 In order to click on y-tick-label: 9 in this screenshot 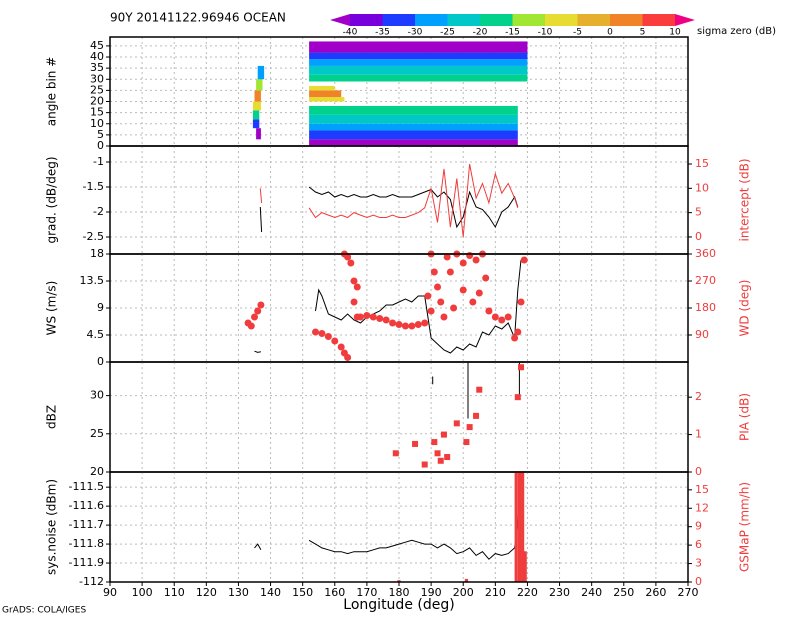, I will do `click(100, 307)`.